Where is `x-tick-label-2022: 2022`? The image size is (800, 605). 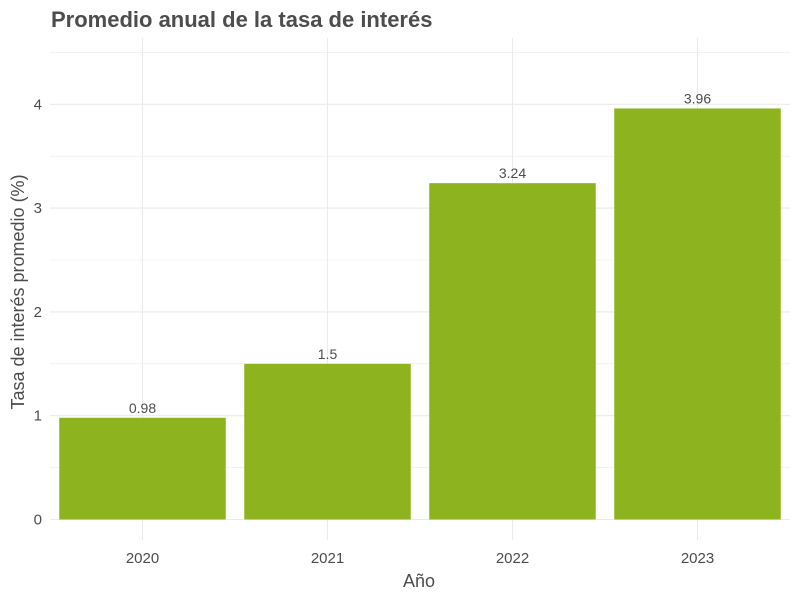 x-tick-label-2022: 2022 is located at coordinates (512, 558).